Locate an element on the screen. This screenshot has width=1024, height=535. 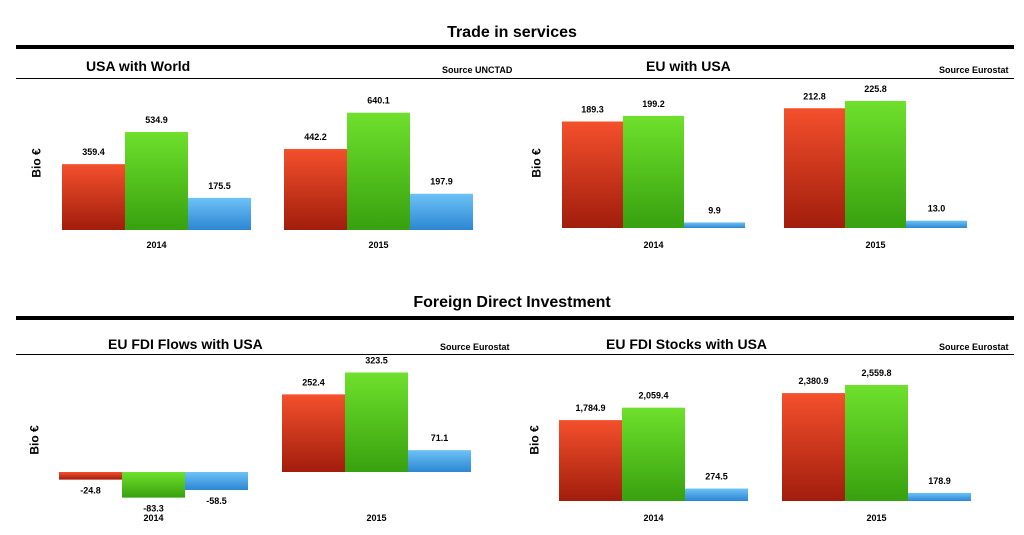
data-label: 640.1 is located at coordinates (378, 101).